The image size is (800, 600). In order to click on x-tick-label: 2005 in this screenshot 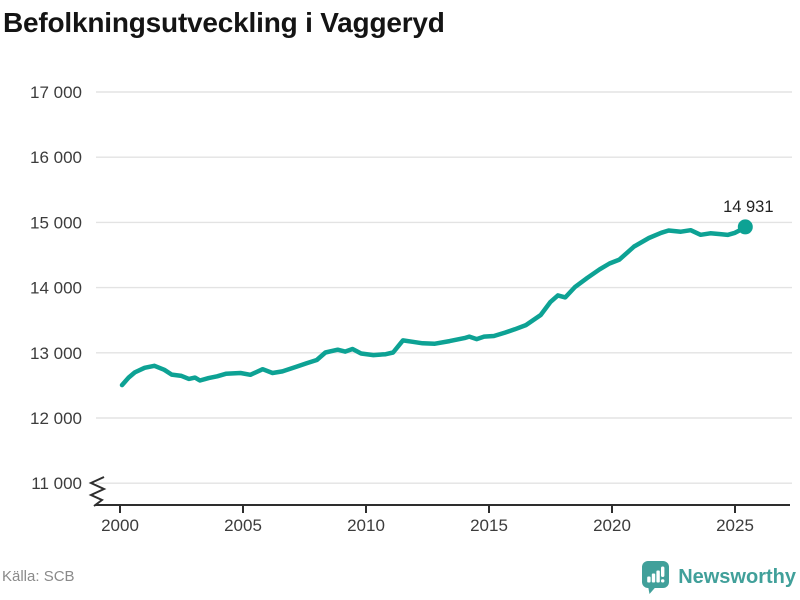, I will do `click(243, 525)`.